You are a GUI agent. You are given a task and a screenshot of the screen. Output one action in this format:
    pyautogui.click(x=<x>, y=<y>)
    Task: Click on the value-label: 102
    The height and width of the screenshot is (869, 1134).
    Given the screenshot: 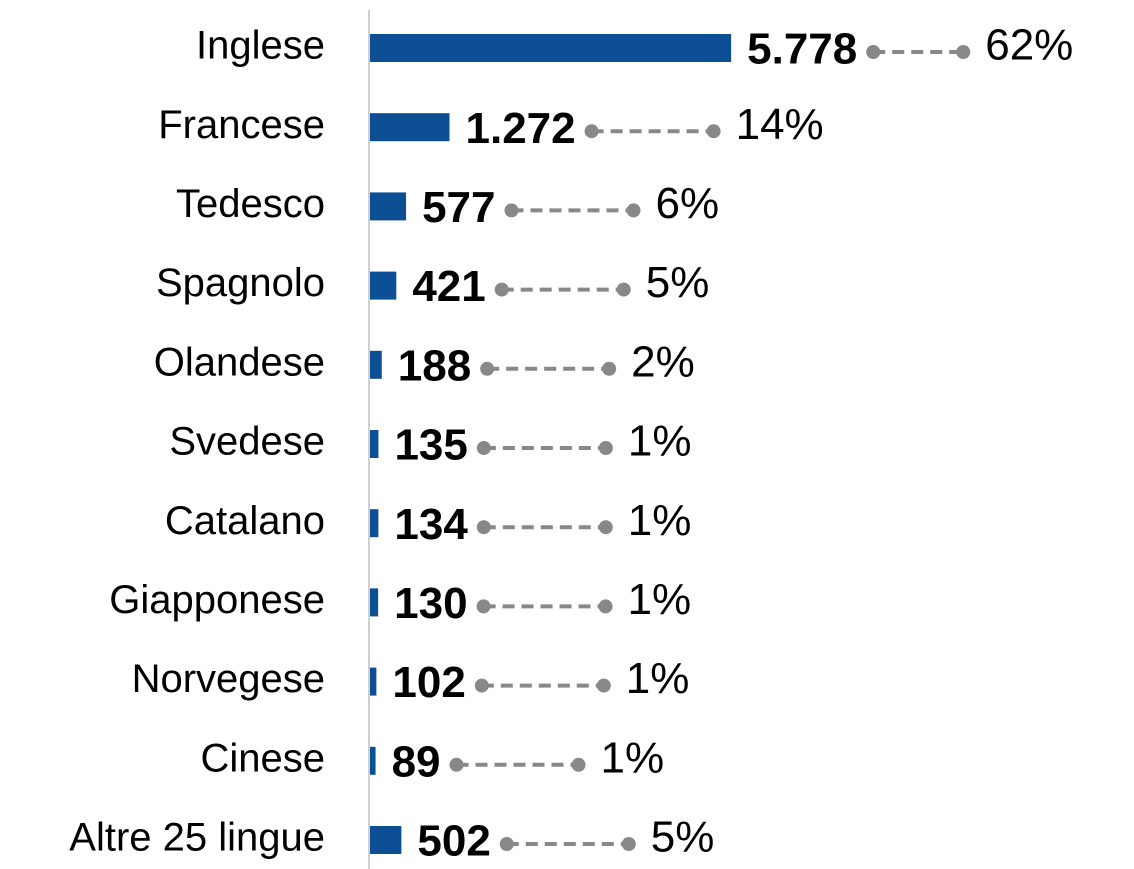 What is the action you would take?
    pyautogui.click(x=428, y=682)
    